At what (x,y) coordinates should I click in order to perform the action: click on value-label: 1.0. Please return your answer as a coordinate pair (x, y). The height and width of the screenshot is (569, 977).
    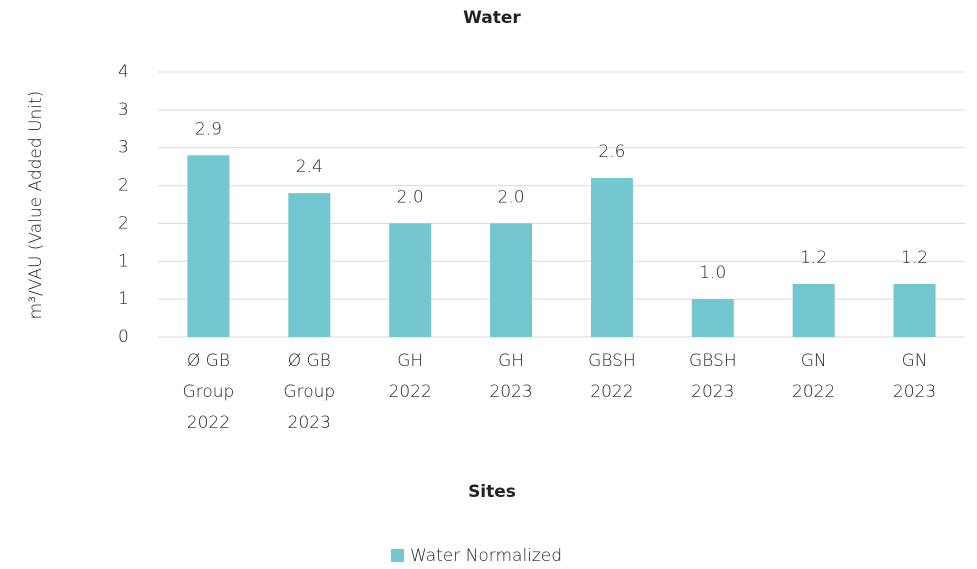
    Looking at the image, I should click on (712, 273).